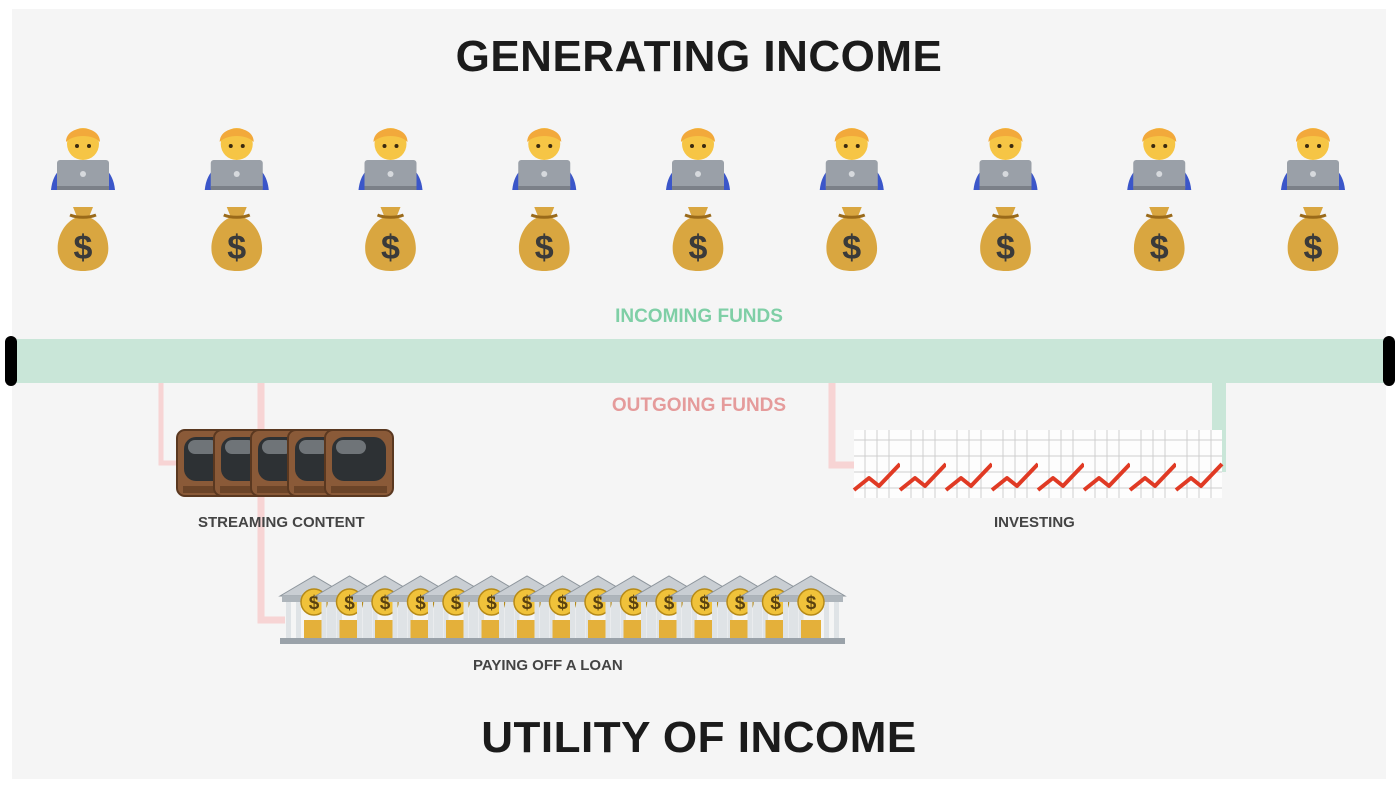  Describe the element at coordinates (359, 463) in the screenshot. I see `television-icon` at that location.